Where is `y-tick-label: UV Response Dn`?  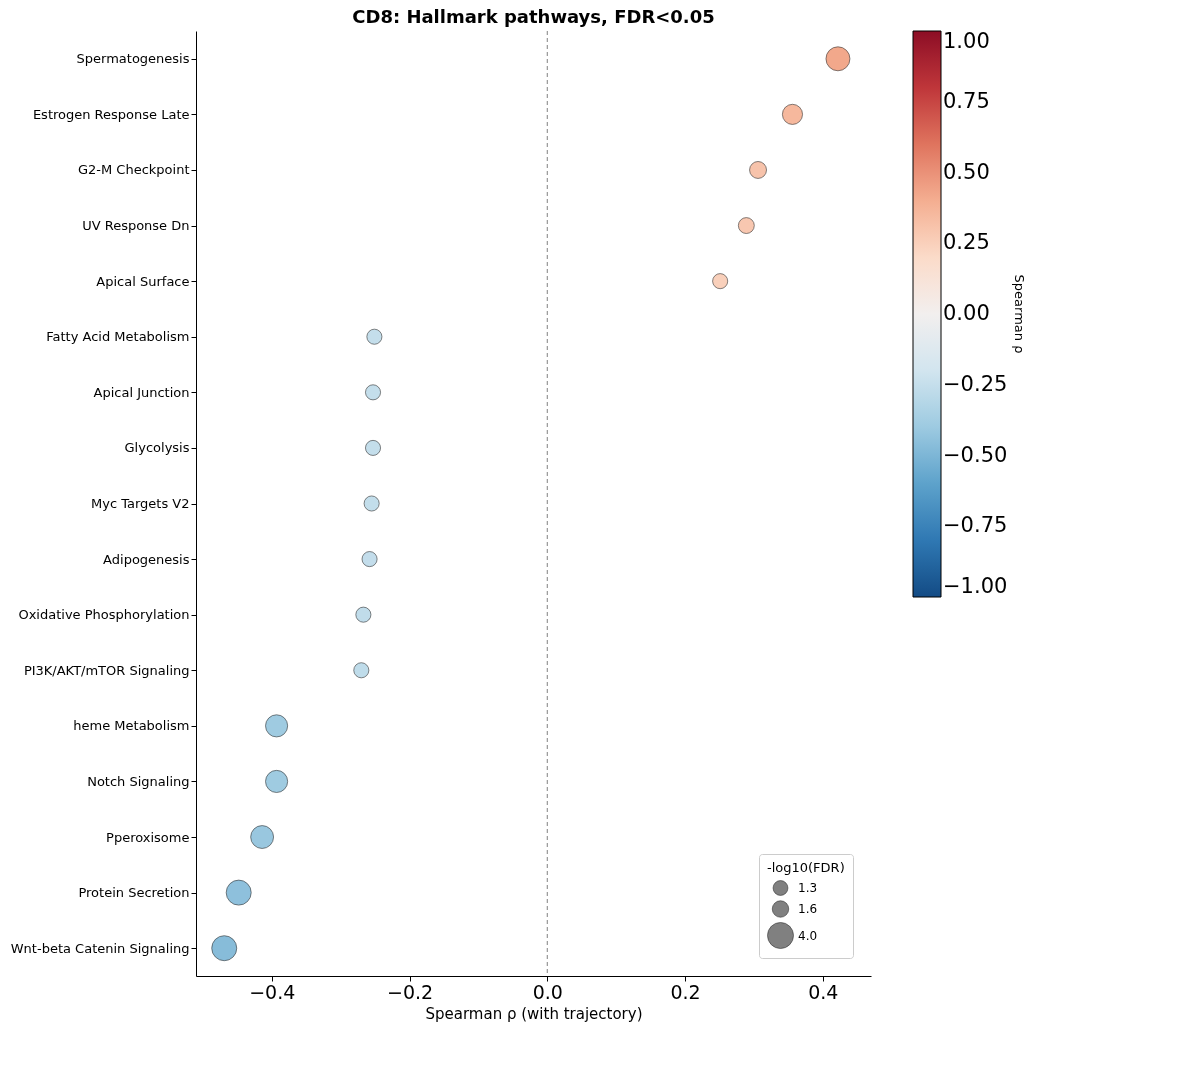
y-tick-label: UV Response Dn is located at coordinates (136, 226).